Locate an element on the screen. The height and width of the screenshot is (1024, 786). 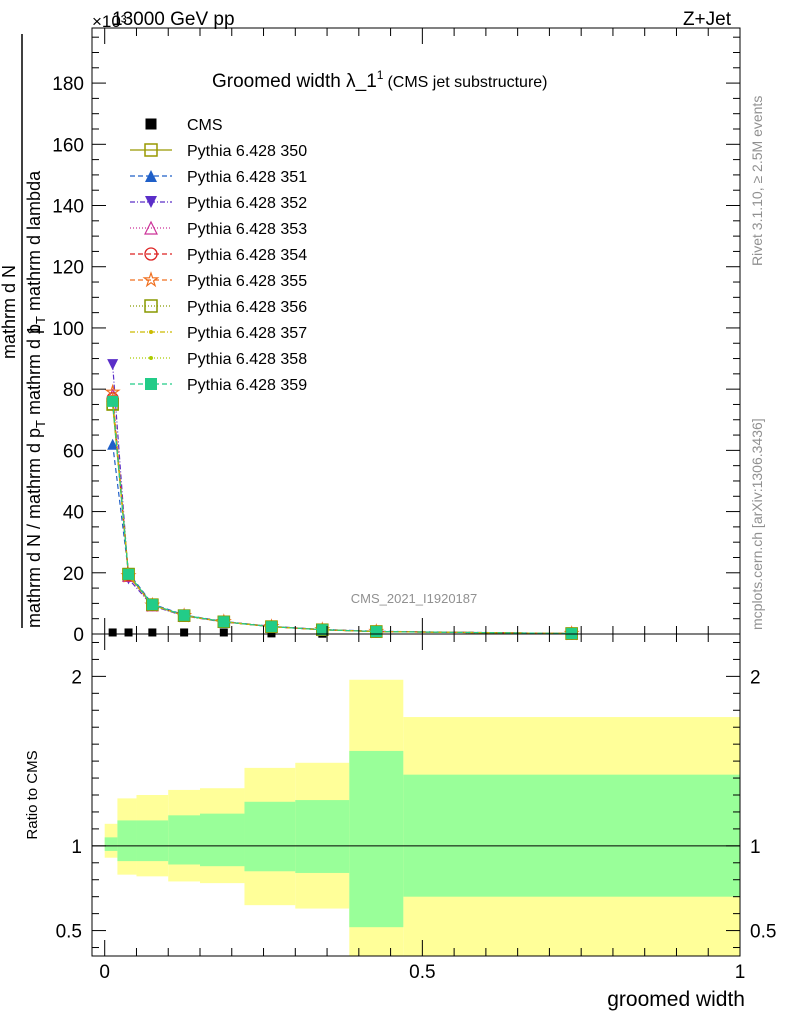
legend-item: Pythia 6.428 358 is located at coordinates (218, 359).